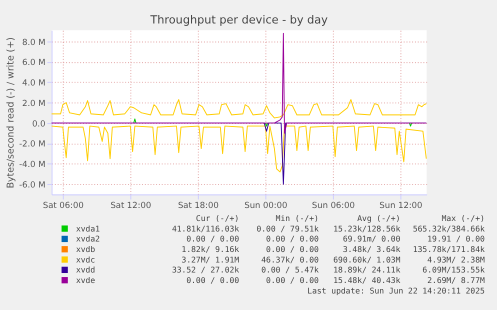  Describe the element at coordinates (198, 205) in the screenshot. I see `x-tick-label: Sat 18:00` at that location.